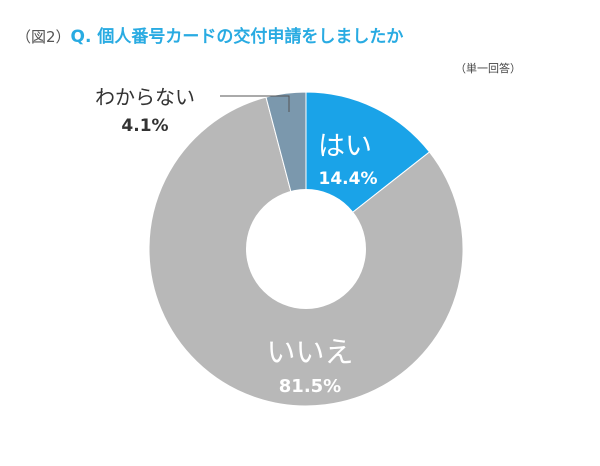 This screenshot has width=600, height=466. I want to click on leader-line, so click(255, 103).